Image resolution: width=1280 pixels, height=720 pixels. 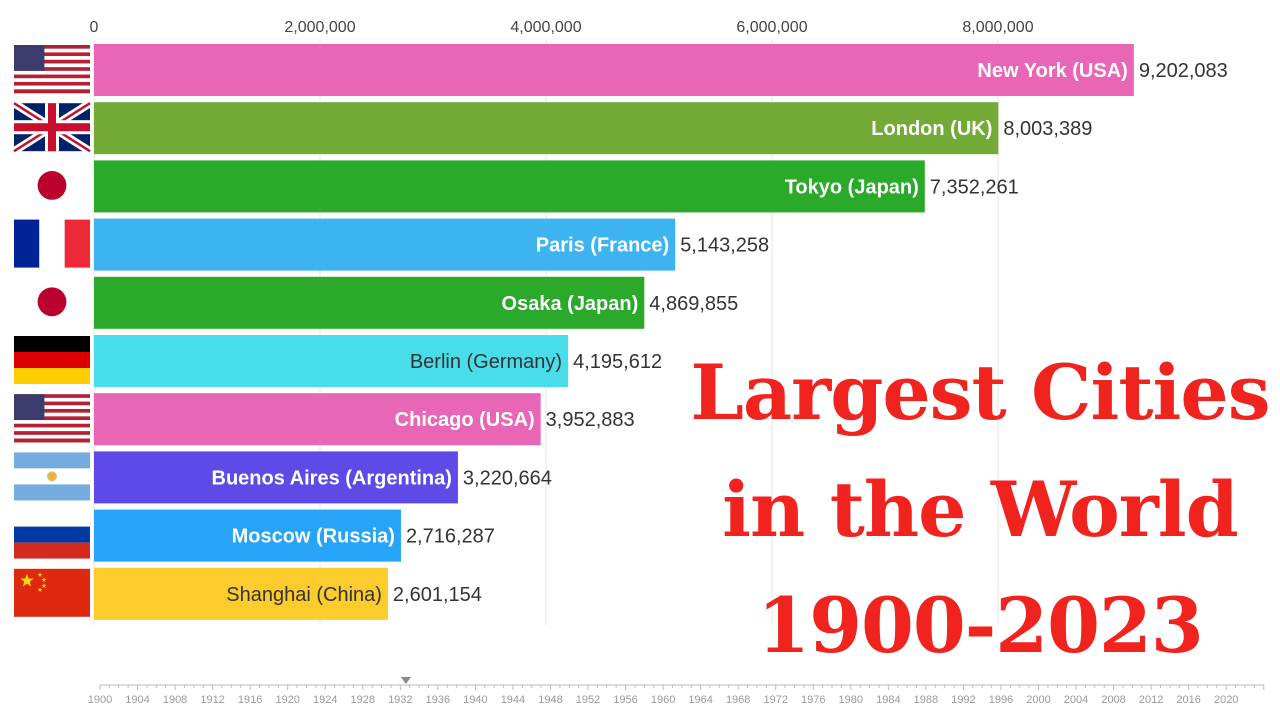 I want to click on bar-value-label: 2,601,154, so click(x=437, y=595).